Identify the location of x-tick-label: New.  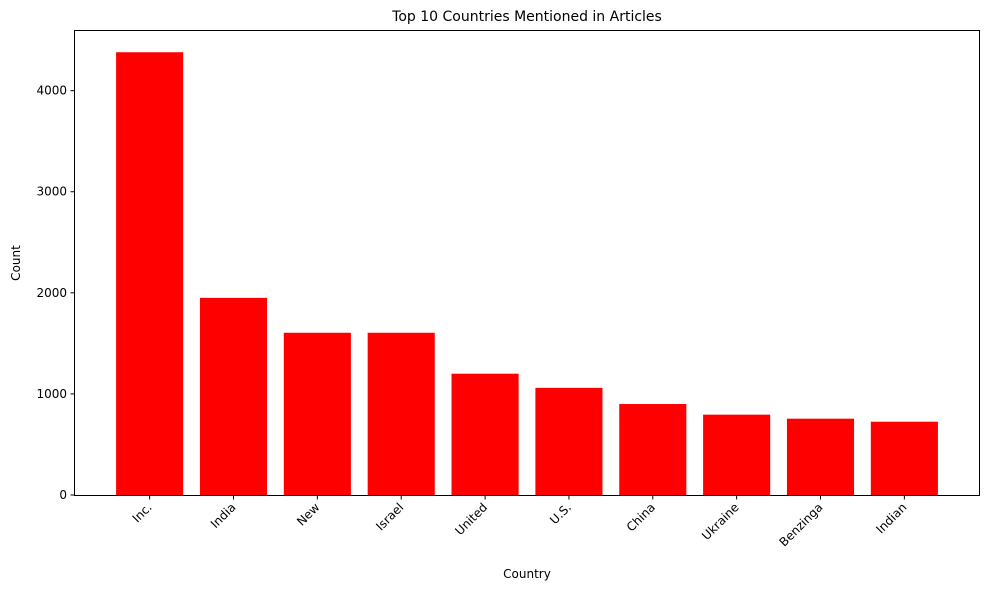
(308, 514).